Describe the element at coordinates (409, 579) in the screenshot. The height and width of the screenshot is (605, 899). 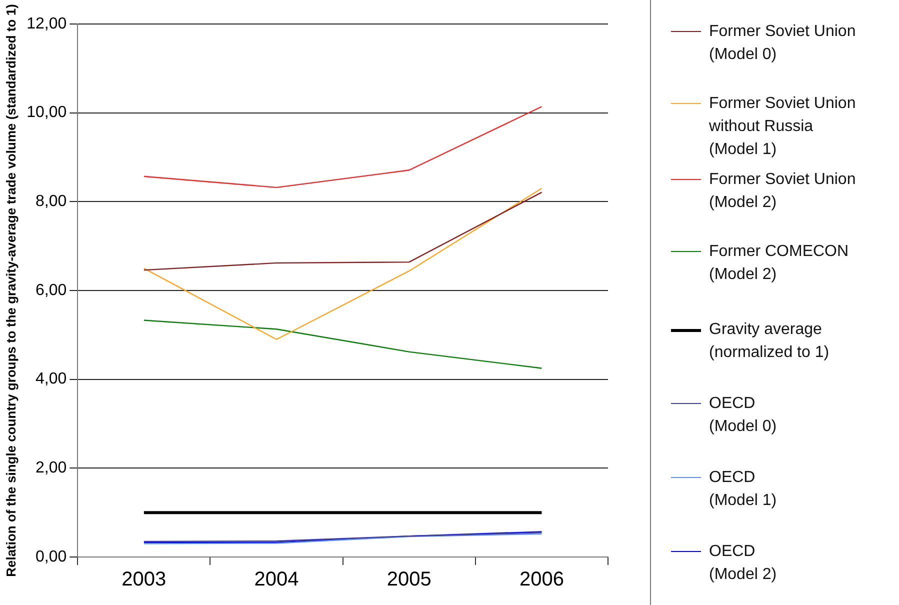
I see `x-tick-label: 2005` at that location.